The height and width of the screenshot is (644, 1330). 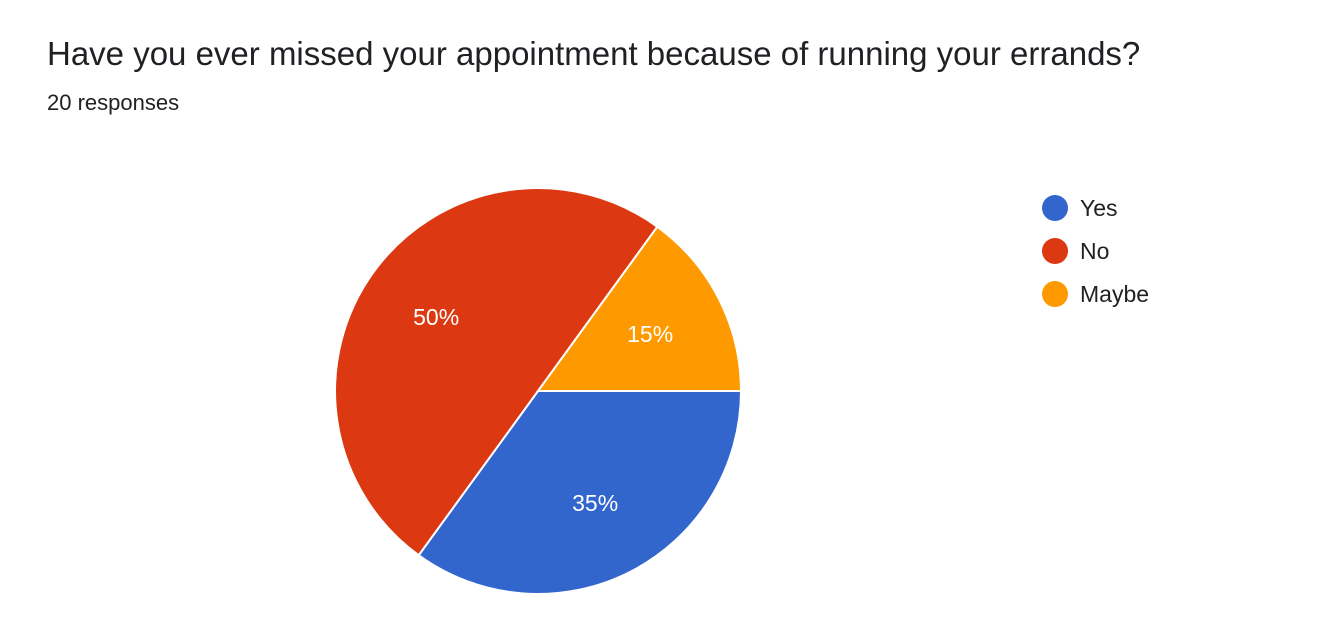 What do you see at coordinates (1099, 207) in the screenshot?
I see `legend-label-yes: Yes` at bounding box center [1099, 207].